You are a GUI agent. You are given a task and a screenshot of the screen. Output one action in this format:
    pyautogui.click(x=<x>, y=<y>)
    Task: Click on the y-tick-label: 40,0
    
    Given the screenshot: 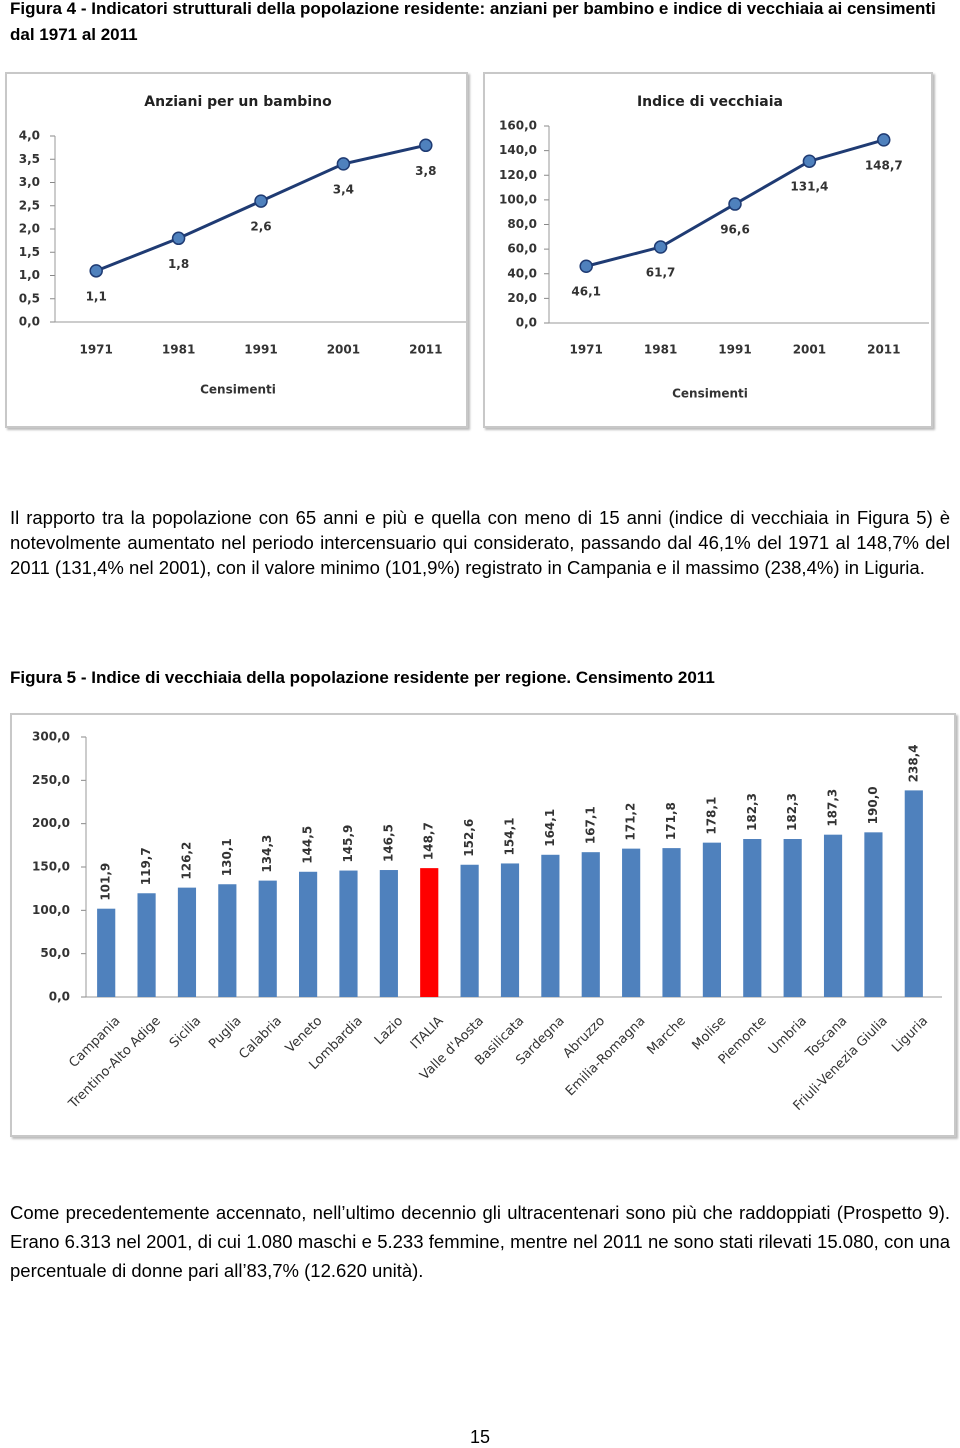 What is the action you would take?
    pyautogui.click(x=522, y=273)
    